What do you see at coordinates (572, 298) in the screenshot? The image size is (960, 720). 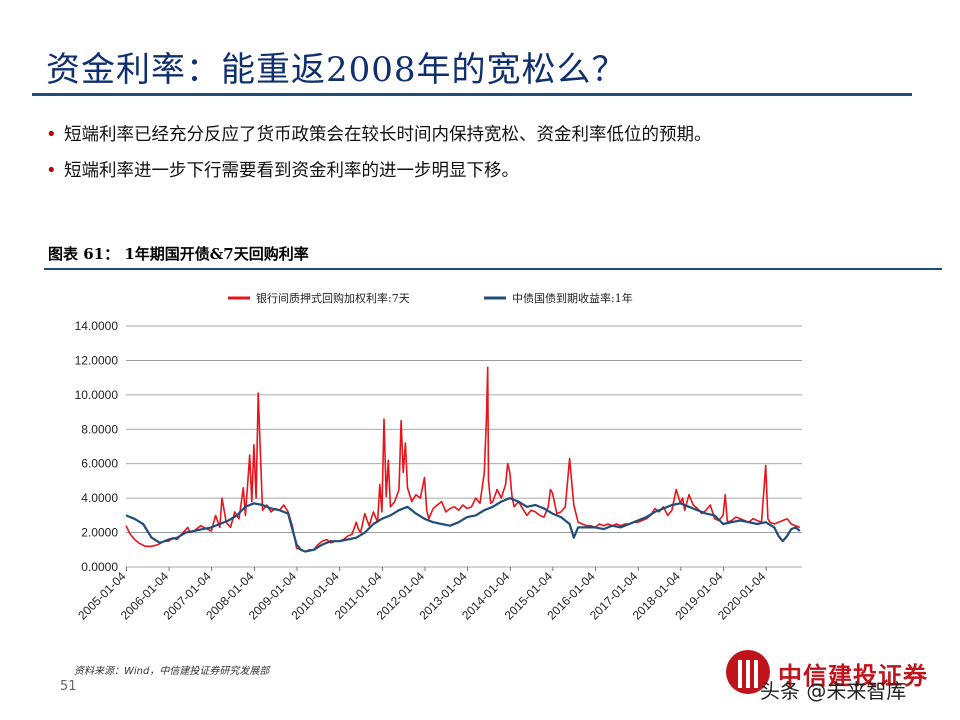 I see `legend-label: 中债国债到期收益率:1年` at bounding box center [572, 298].